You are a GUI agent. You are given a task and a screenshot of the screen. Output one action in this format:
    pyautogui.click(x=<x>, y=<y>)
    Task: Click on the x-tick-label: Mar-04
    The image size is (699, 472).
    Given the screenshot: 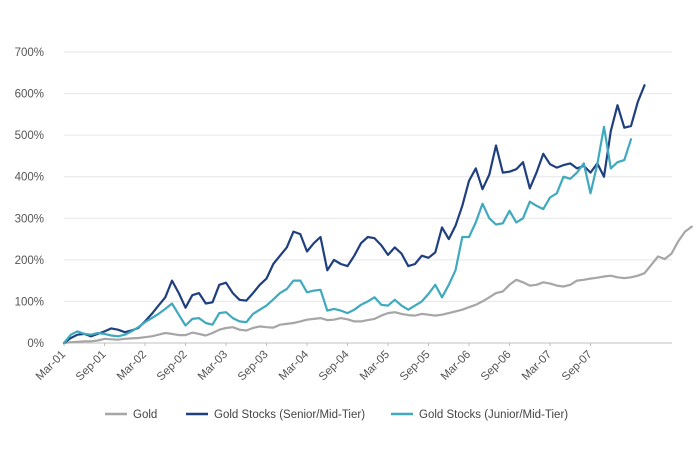 What is the action you would take?
    pyautogui.click(x=294, y=365)
    